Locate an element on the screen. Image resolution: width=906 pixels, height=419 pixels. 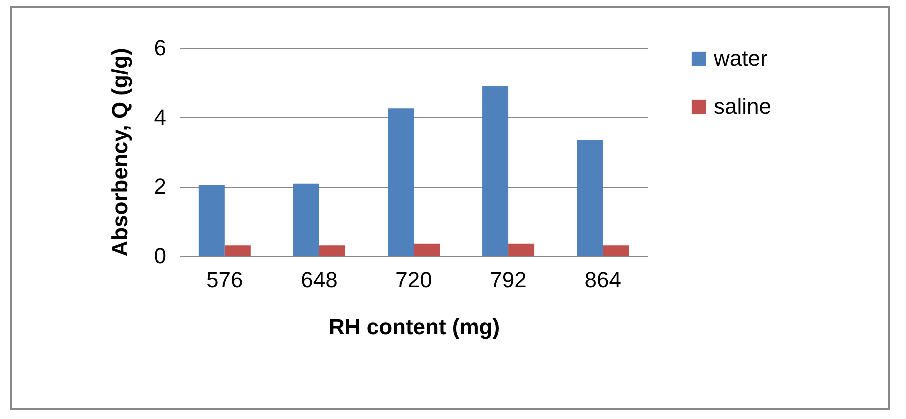
legend-label: water is located at coordinates (740, 58).